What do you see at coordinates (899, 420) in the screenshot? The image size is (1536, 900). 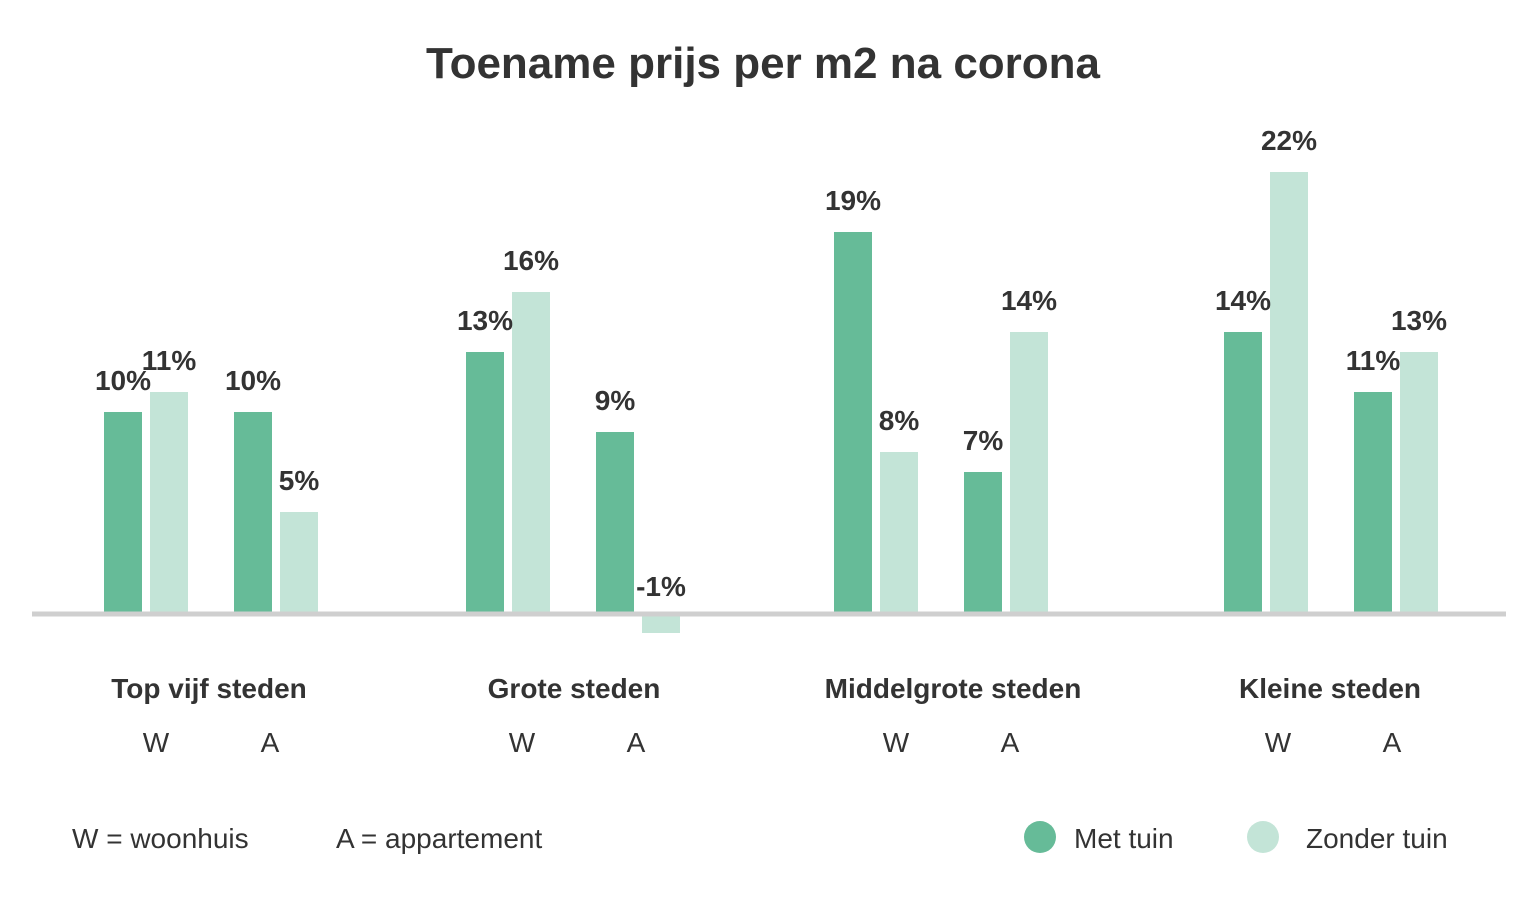 I see `value-label-middelgrote-steden-w-zonder-tuin: 8%` at bounding box center [899, 420].